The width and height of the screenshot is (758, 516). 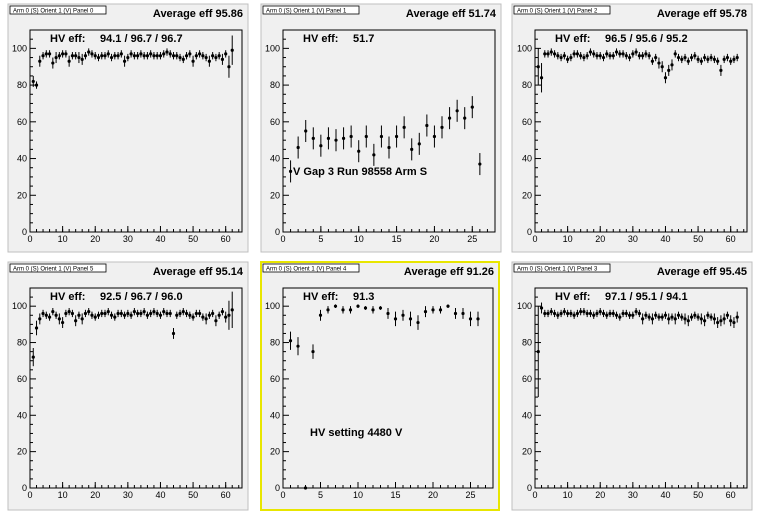 I want to click on pad-title: Arm 0 (S) Orient 1 (V) Panel 3, so click(x=557, y=270).